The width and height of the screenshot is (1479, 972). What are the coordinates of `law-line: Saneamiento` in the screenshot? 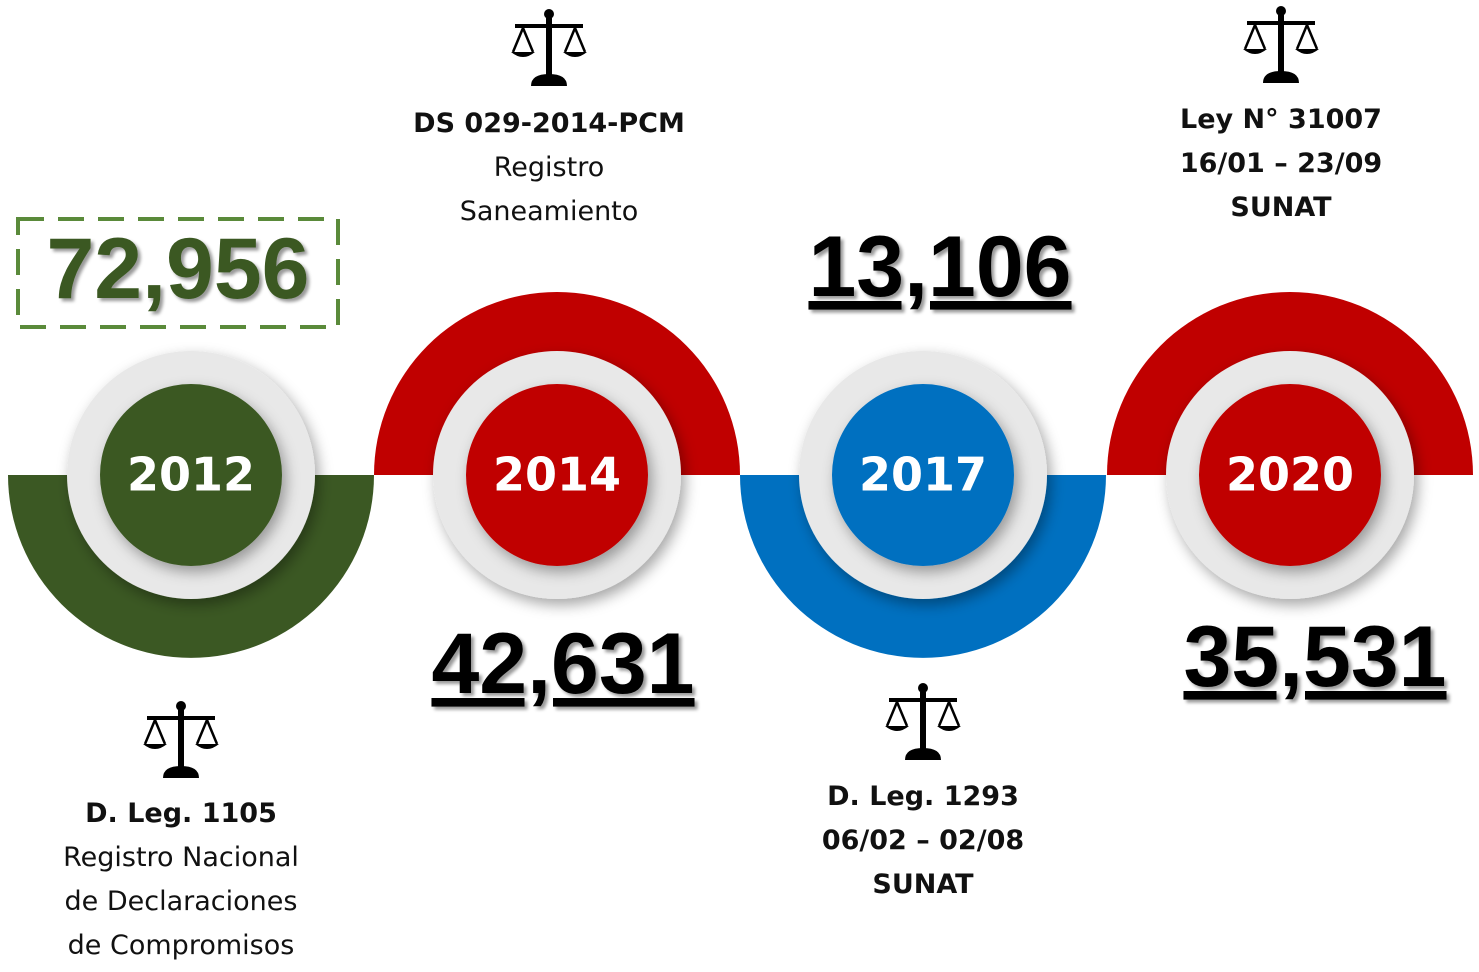 It's located at (549, 211).